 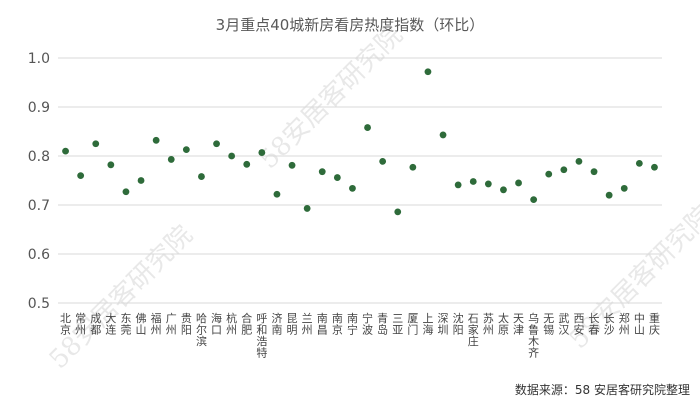 What do you see at coordinates (382, 324) in the screenshot?
I see `x-tick-label: 青岛` at bounding box center [382, 324].